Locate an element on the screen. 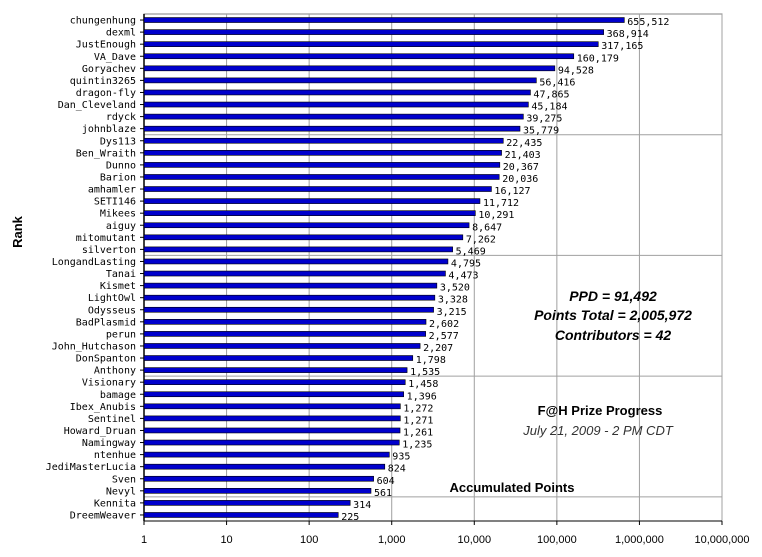 This screenshot has width=762, height=557. category-label: BadPlasmid is located at coordinates (106, 322).